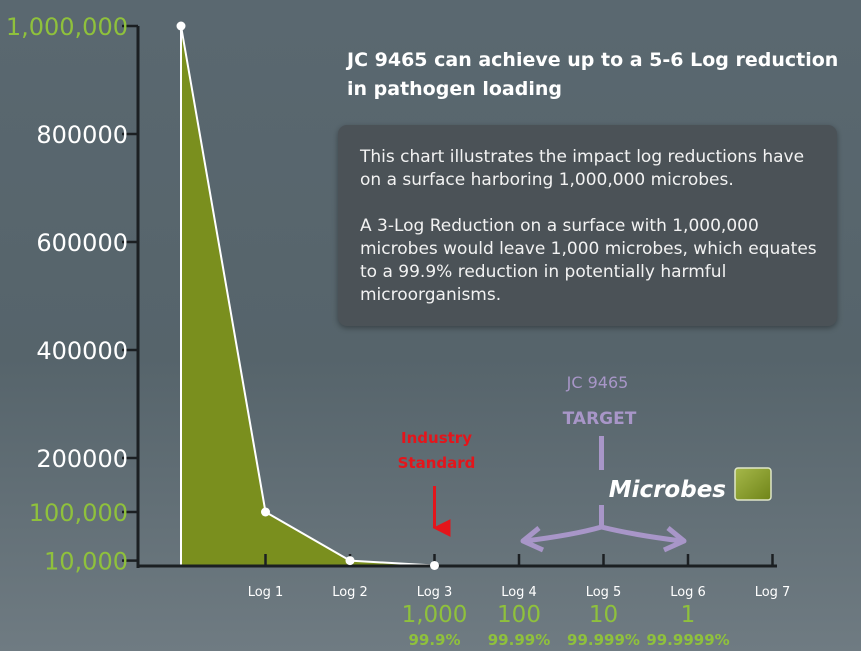 The width and height of the screenshot is (861, 651). Describe the element at coordinates (67, 27) in the screenshot. I see `y-tick-label: 1,000,000` at that location.